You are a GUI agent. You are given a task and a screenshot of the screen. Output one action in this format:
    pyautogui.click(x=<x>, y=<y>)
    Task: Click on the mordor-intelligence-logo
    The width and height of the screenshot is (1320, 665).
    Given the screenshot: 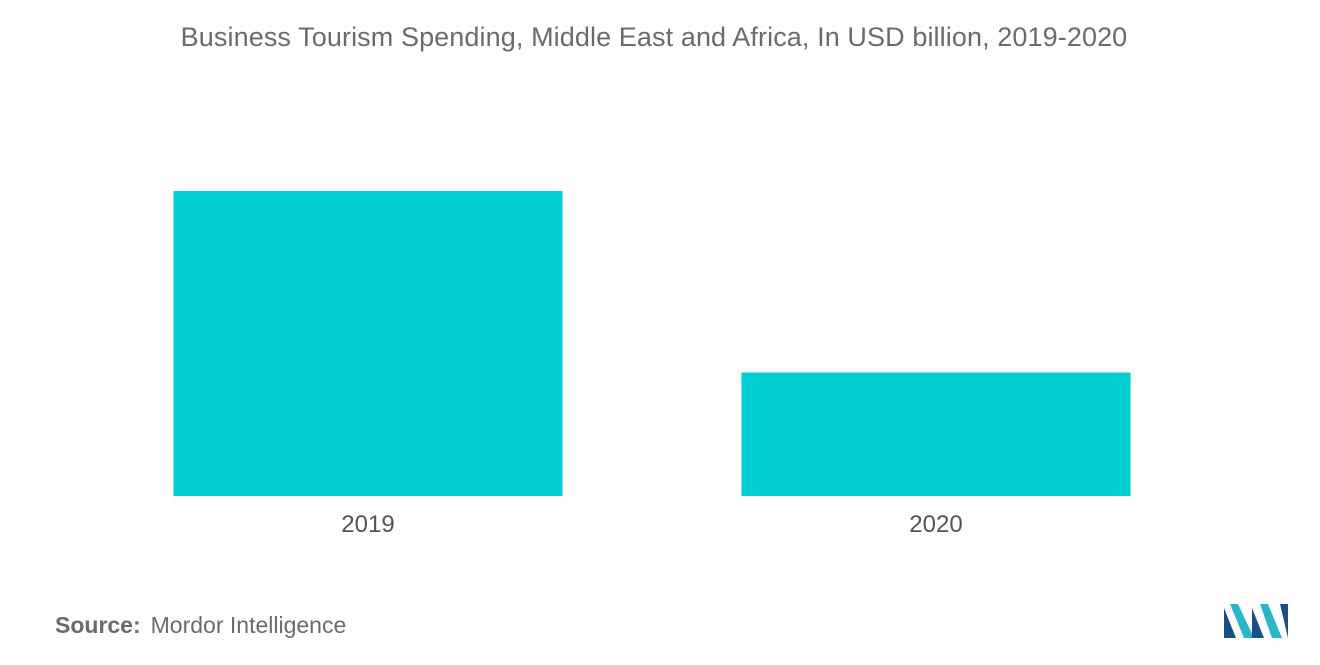 What is the action you would take?
    pyautogui.click(x=1256, y=621)
    